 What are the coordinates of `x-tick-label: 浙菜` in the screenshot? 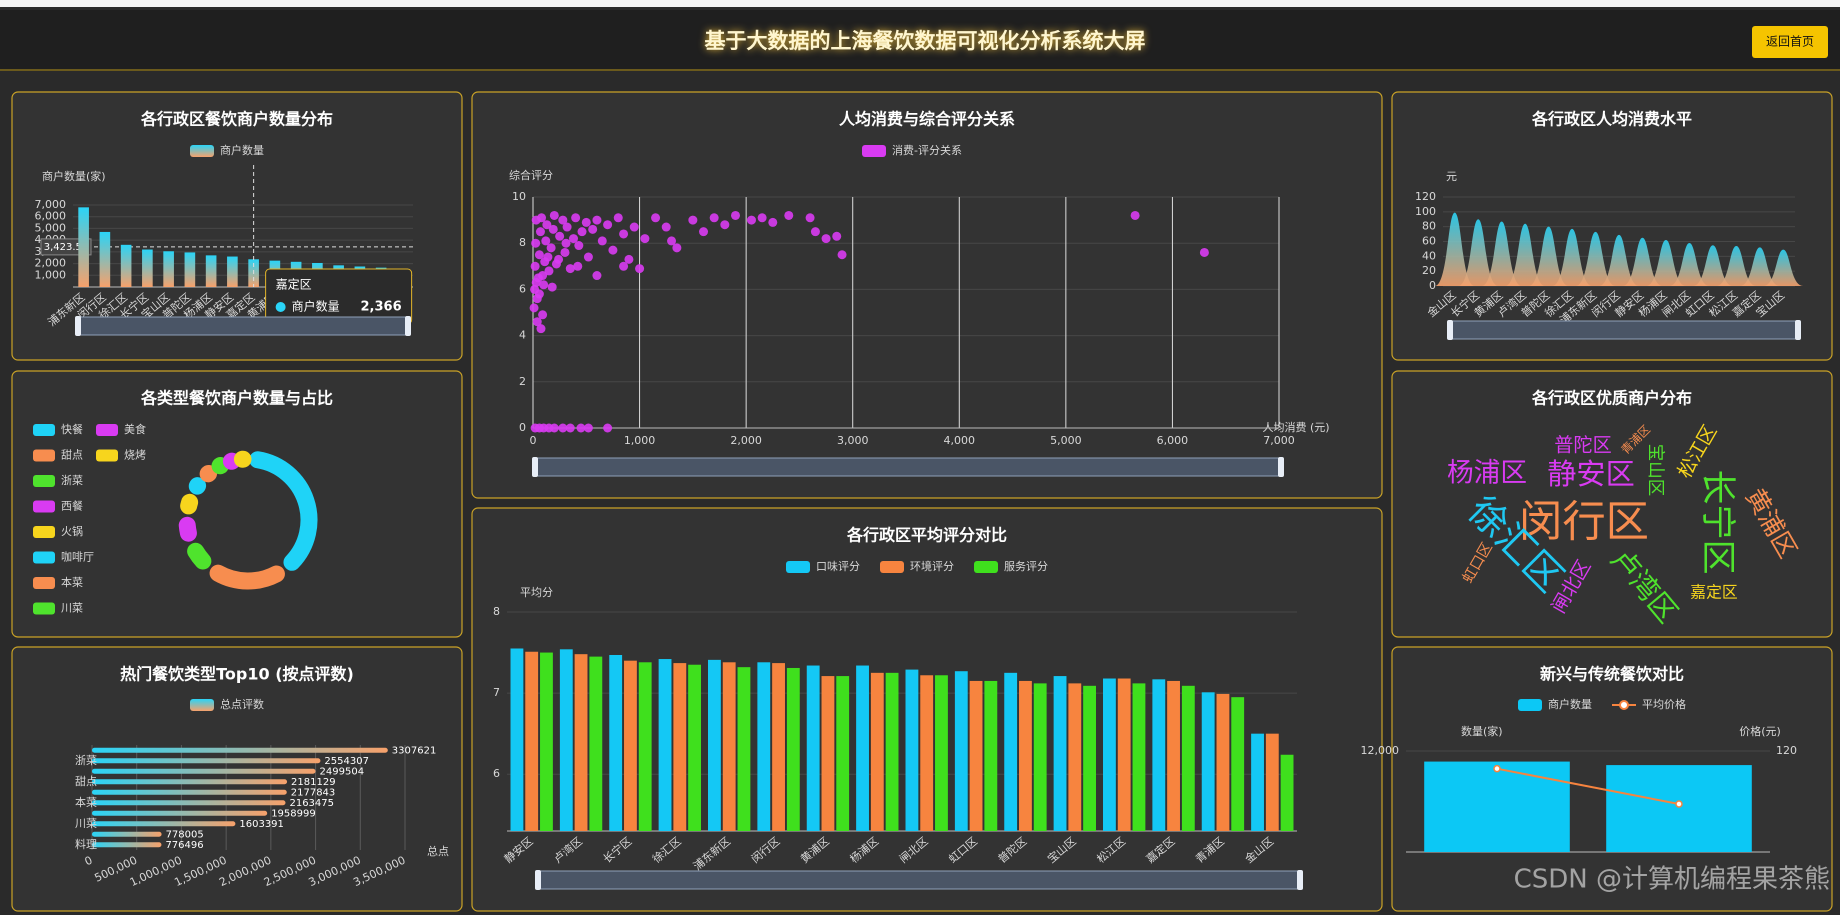 It's located at (86, 760).